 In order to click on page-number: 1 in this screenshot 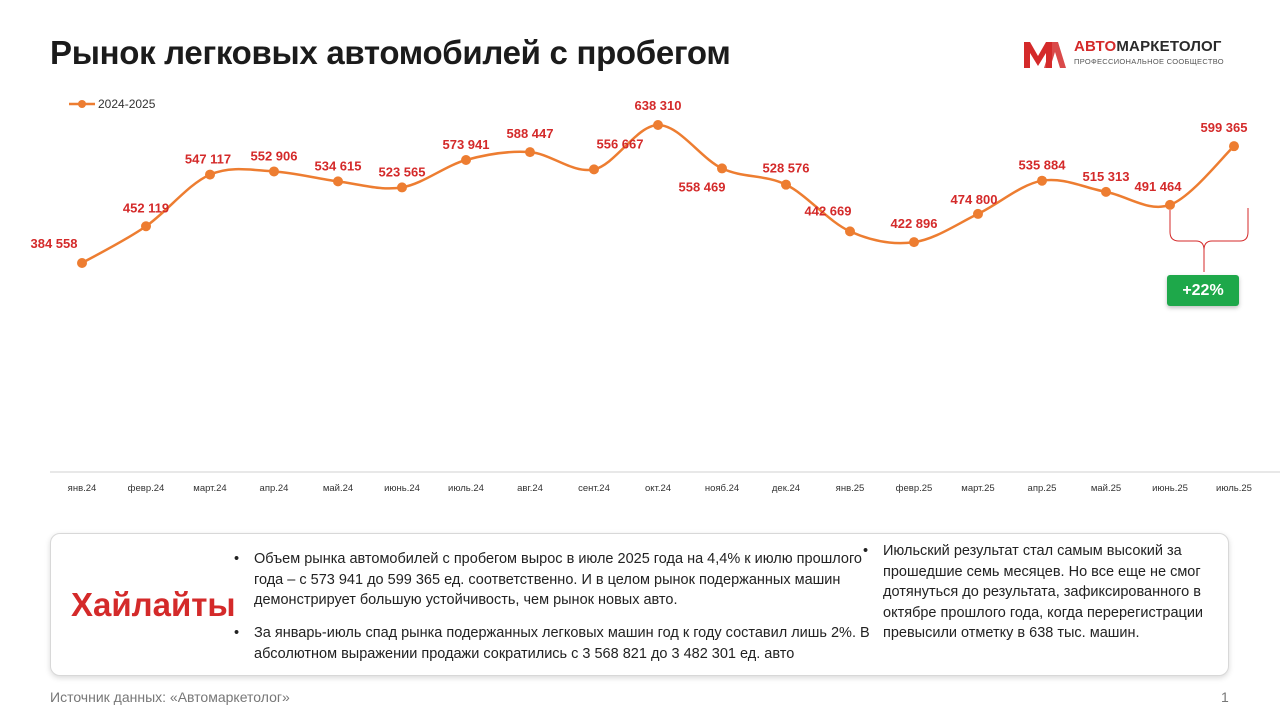, I will do `click(1225, 697)`.